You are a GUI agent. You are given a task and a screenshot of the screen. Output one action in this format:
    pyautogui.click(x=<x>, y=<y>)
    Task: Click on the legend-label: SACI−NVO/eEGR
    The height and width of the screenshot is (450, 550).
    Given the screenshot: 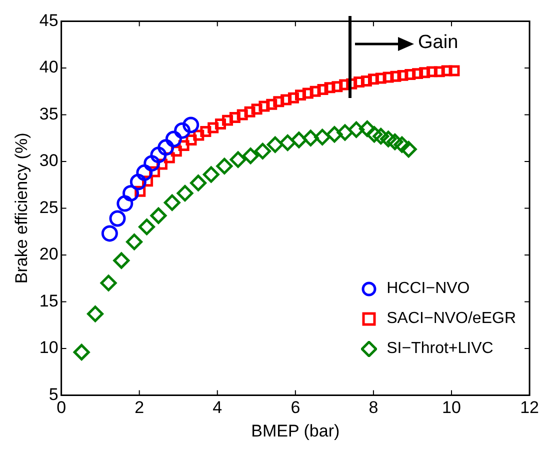 What is the action you would take?
    pyautogui.click(x=451, y=319)
    